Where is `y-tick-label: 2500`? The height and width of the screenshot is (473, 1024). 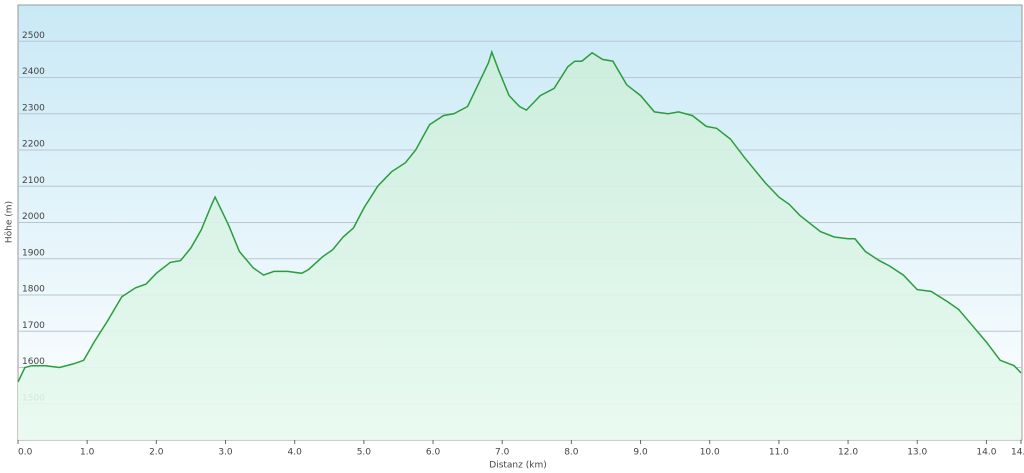 y-tick-label: 2500 is located at coordinates (33, 36).